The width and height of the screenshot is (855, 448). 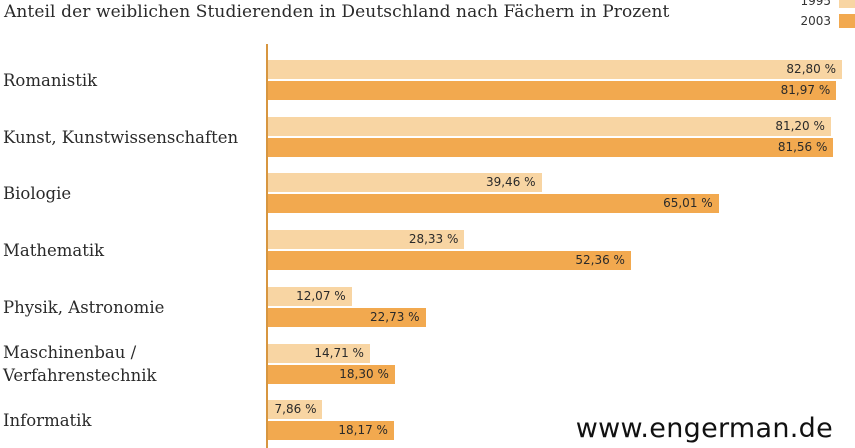 I want to click on legend-label-2003: 2003, so click(x=815, y=21).